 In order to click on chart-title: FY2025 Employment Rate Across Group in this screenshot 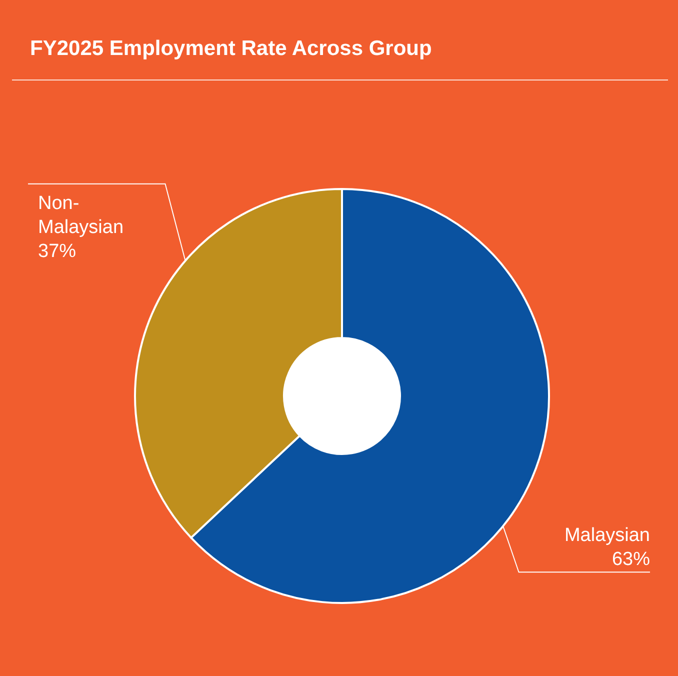, I will do `click(231, 48)`.